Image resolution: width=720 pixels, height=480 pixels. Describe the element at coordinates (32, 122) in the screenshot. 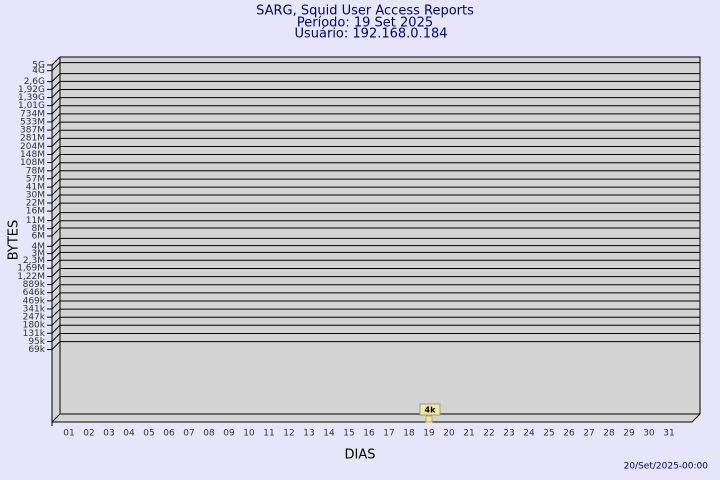

I see `y-tick-label: 533M` at that location.